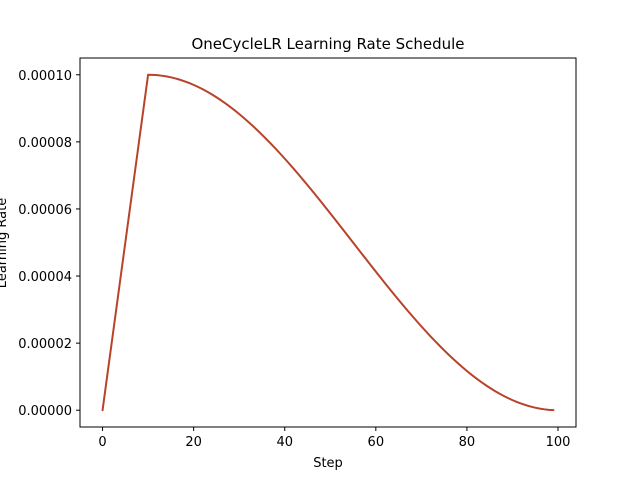 The image size is (640, 480). What do you see at coordinates (45, 344) in the screenshot?
I see `y-tick-label: 0.00002` at bounding box center [45, 344].